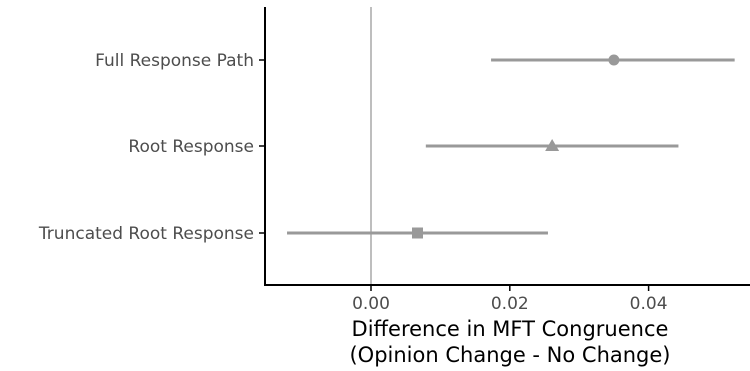  What do you see at coordinates (174, 61) in the screenshot?
I see `y-tick-label-full-response-path: Full Response Path` at bounding box center [174, 61].